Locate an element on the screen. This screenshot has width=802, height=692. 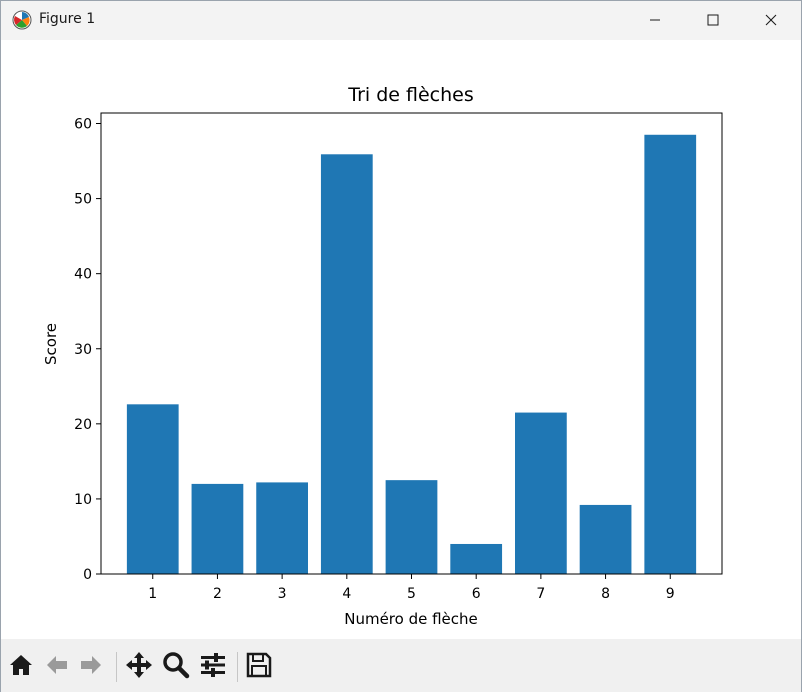
x-tick-label: 7 is located at coordinates (540, 594).